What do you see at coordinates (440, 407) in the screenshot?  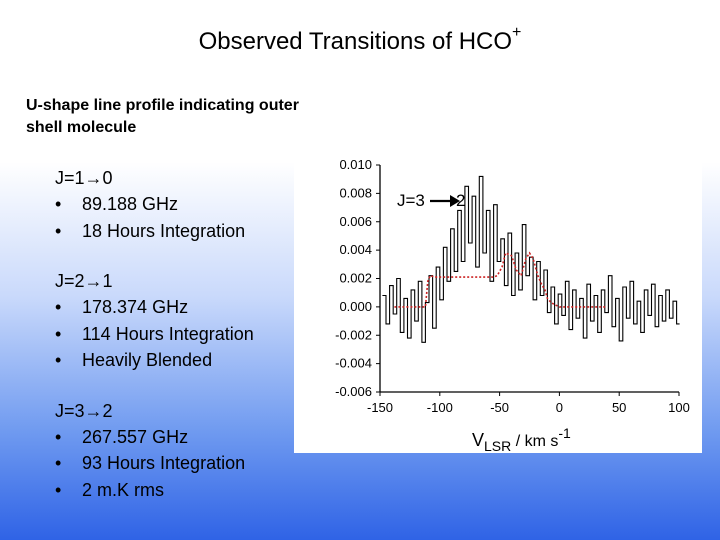 I see `x-tick-label: -100` at bounding box center [440, 407].